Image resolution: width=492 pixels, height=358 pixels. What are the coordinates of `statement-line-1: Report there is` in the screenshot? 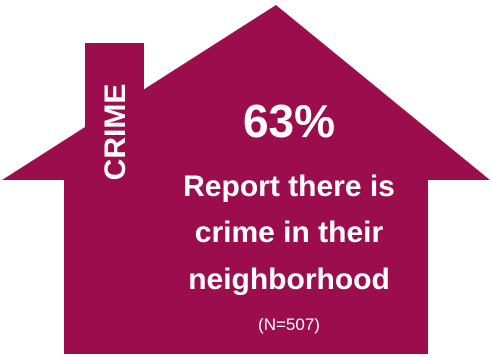 It's located at (289, 186).